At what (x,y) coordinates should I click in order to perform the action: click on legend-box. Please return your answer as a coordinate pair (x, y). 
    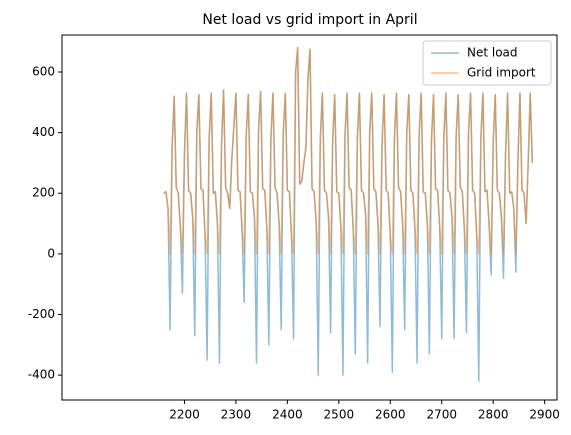
    Looking at the image, I should click on (487, 63).